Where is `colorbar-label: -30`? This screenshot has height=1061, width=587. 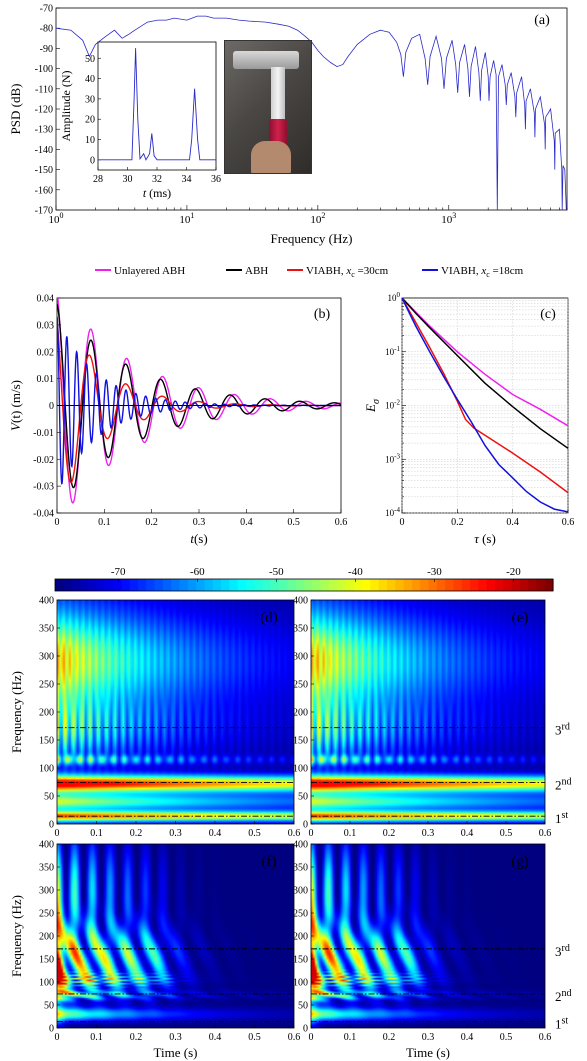
colorbar-label: -30 is located at coordinates (434, 572).